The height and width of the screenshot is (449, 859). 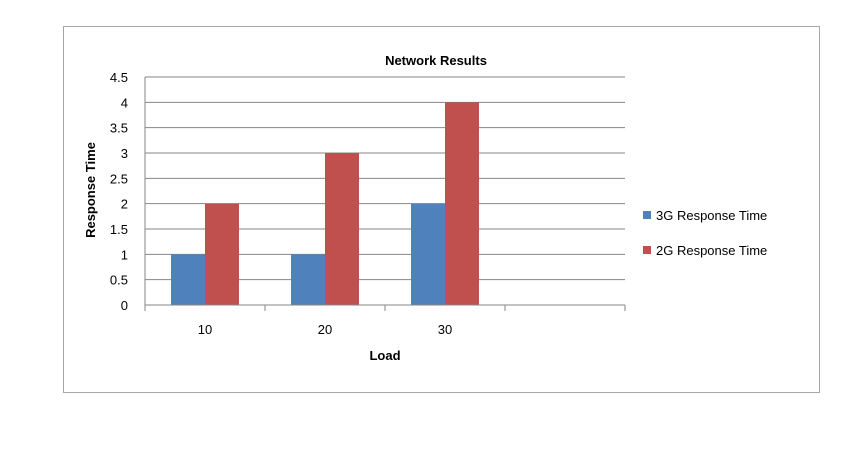 What do you see at coordinates (711, 215) in the screenshot?
I see `legend-label: 3G Response Time` at bounding box center [711, 215].